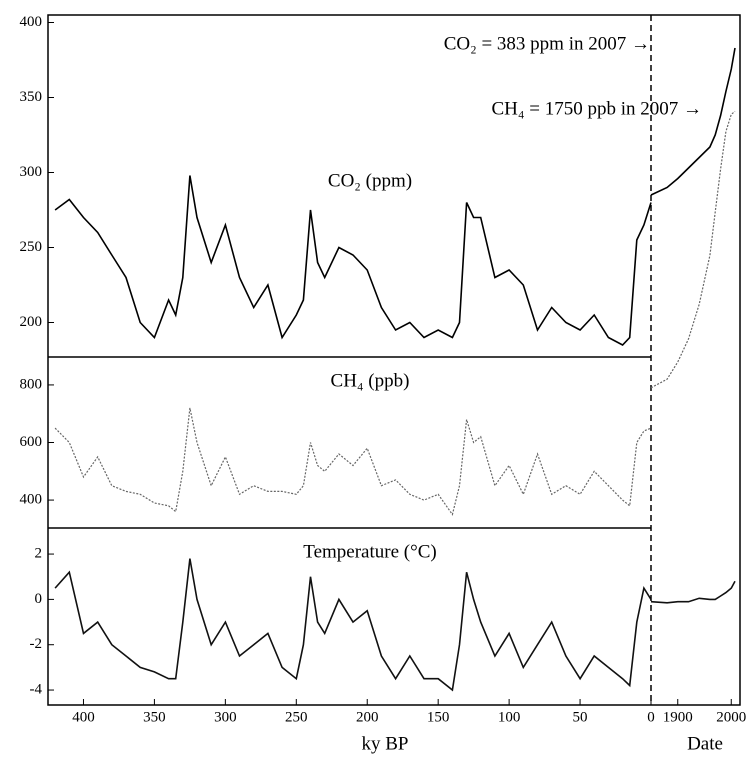 This screenshot has height=759, width=756. What do you see at coordinates (31, 247) in the screenshot?
I see `y-tick-label: 250` at bounding box center [31, 247].